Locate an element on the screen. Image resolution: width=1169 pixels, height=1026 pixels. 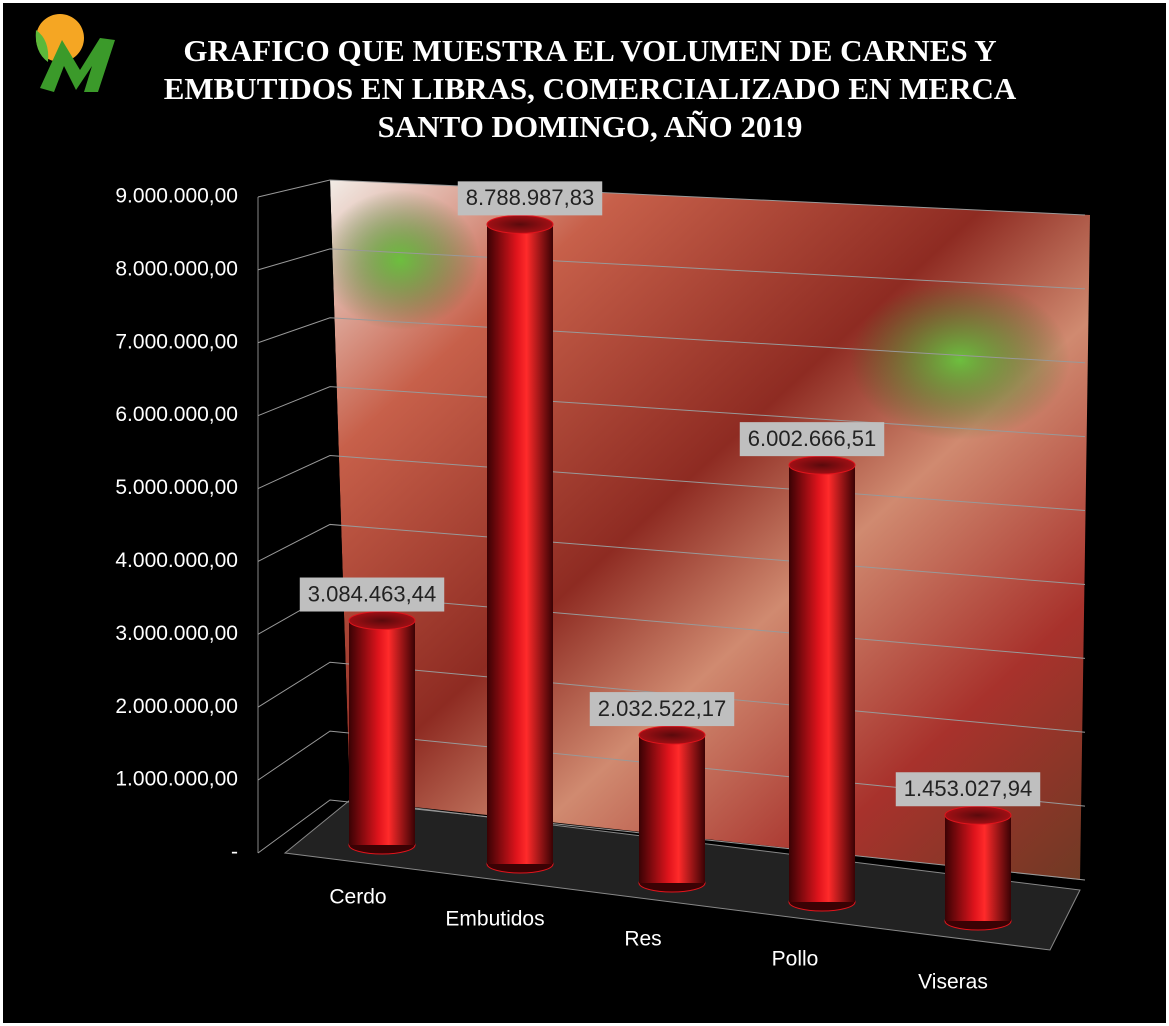
cylinder: 2.032.522,17 is located at coordinates (662, 792).